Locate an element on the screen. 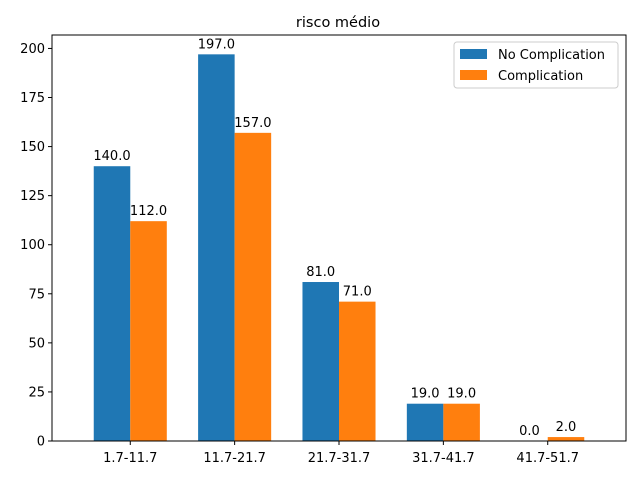  data-label: 157.0 is located at coordinates (252, 123).